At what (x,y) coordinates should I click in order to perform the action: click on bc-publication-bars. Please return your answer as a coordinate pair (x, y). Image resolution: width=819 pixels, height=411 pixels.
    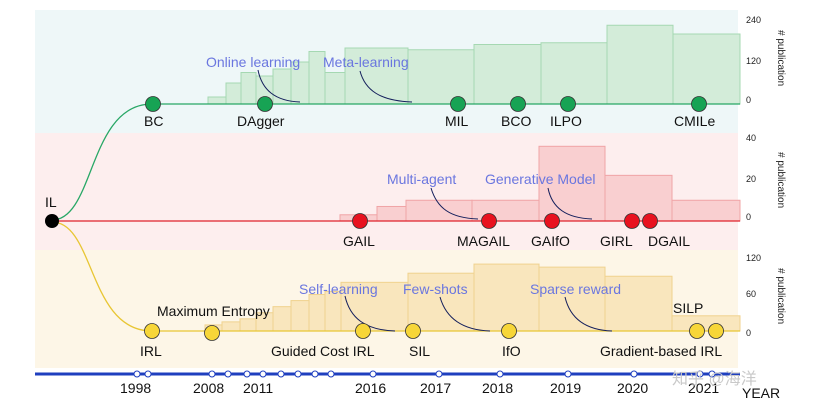
    Looking at the image, I should click on (474, 64).